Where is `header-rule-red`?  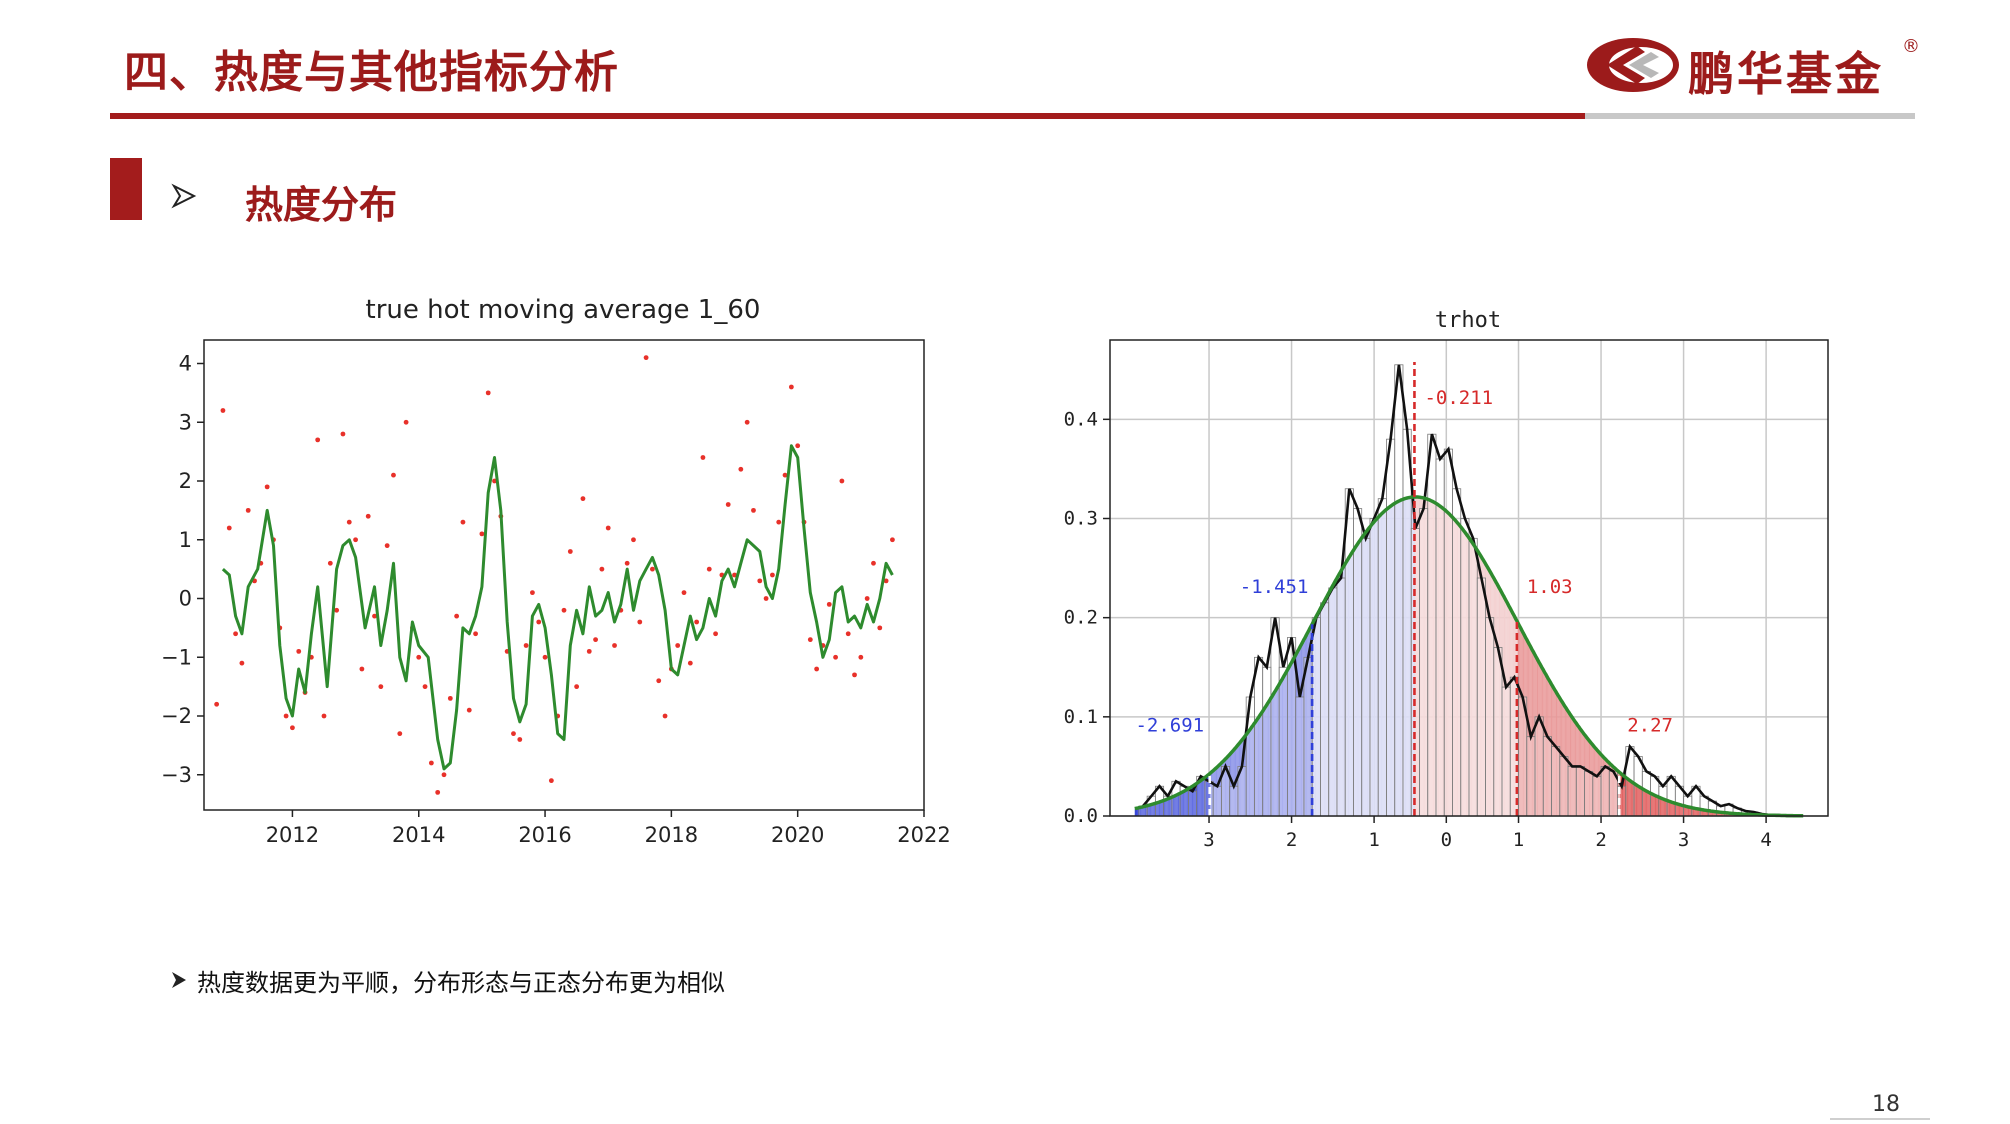 header-rule-red is located at coordinates (847, 116).